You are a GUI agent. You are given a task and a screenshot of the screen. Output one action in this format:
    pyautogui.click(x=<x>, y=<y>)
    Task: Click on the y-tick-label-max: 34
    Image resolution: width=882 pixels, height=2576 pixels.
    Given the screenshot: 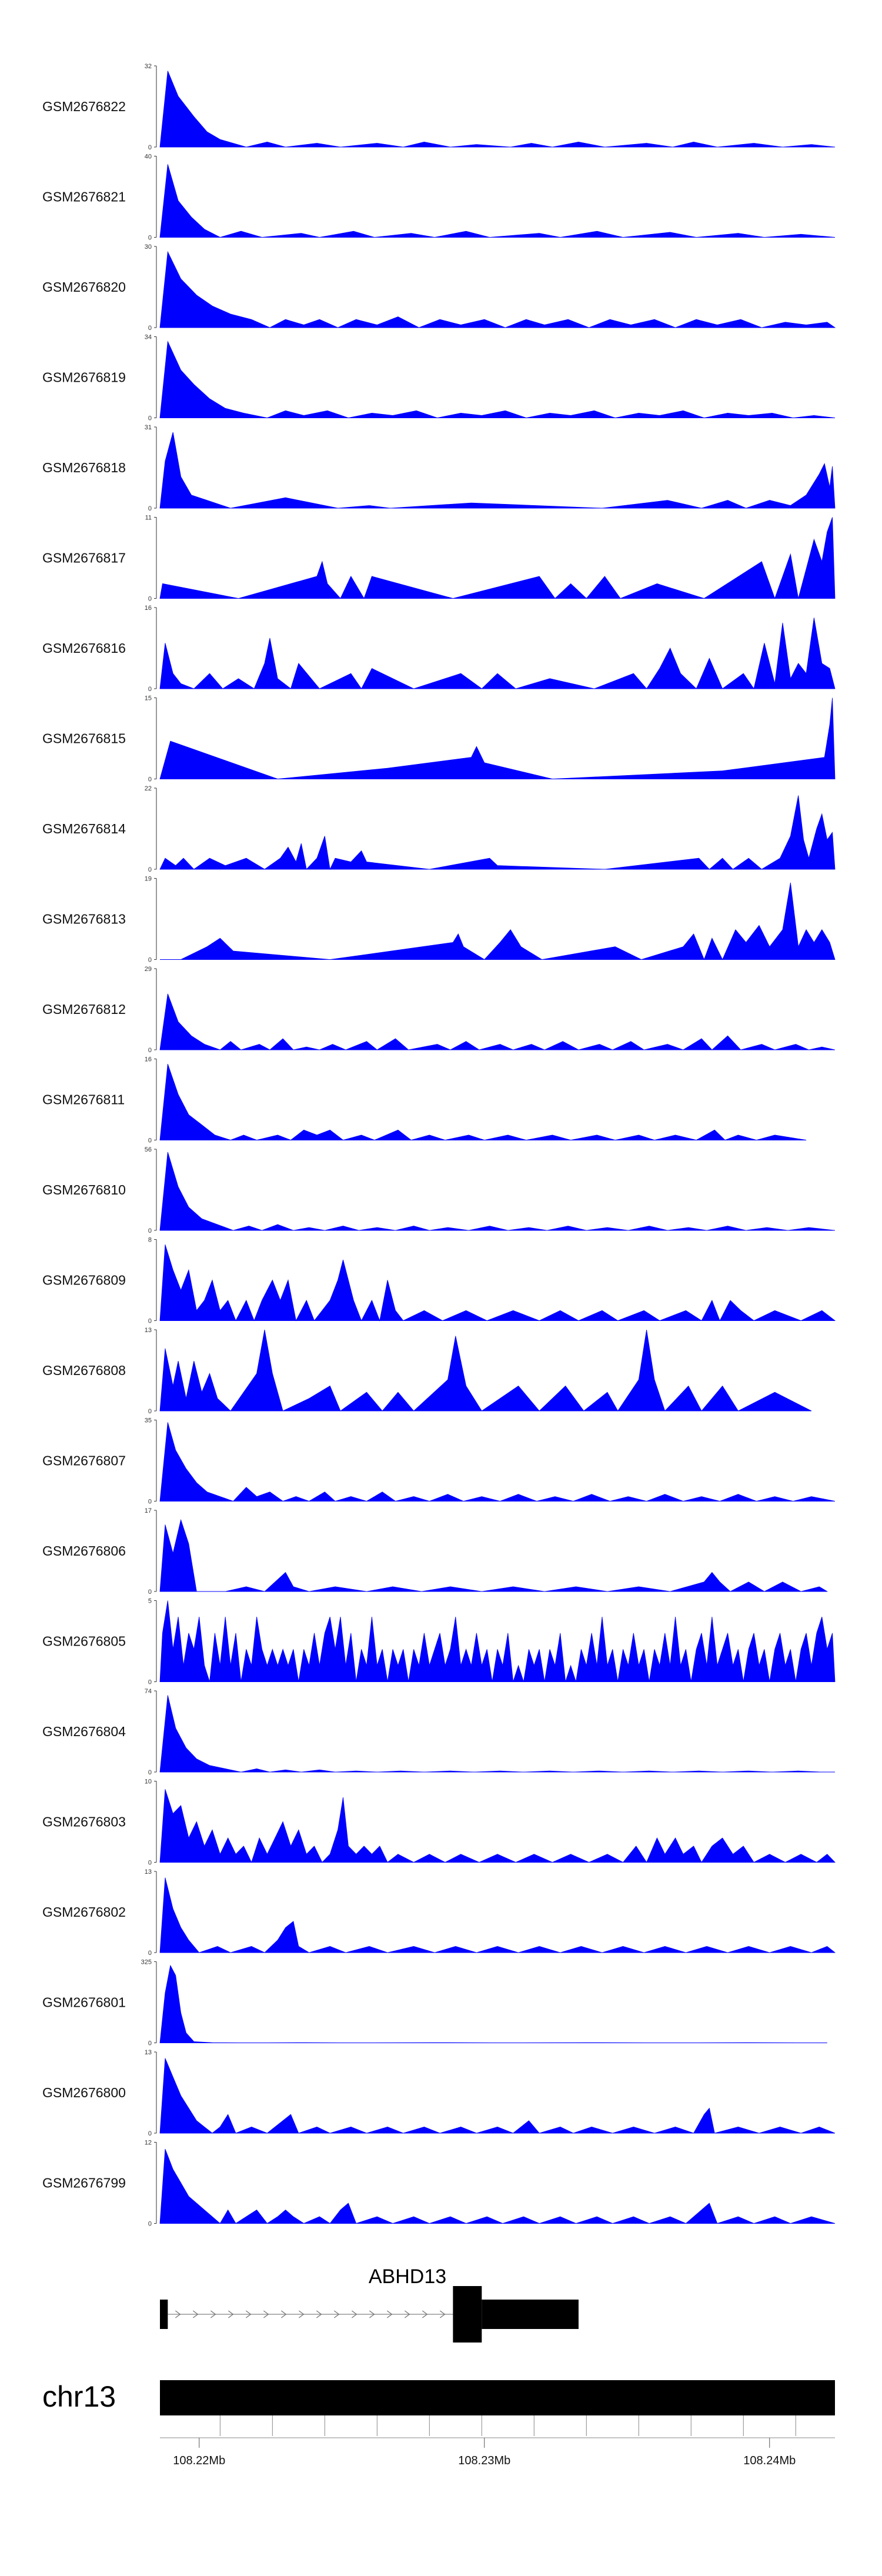 What is the action you would take?
    pyautogui.click(x=148, y=337)
    